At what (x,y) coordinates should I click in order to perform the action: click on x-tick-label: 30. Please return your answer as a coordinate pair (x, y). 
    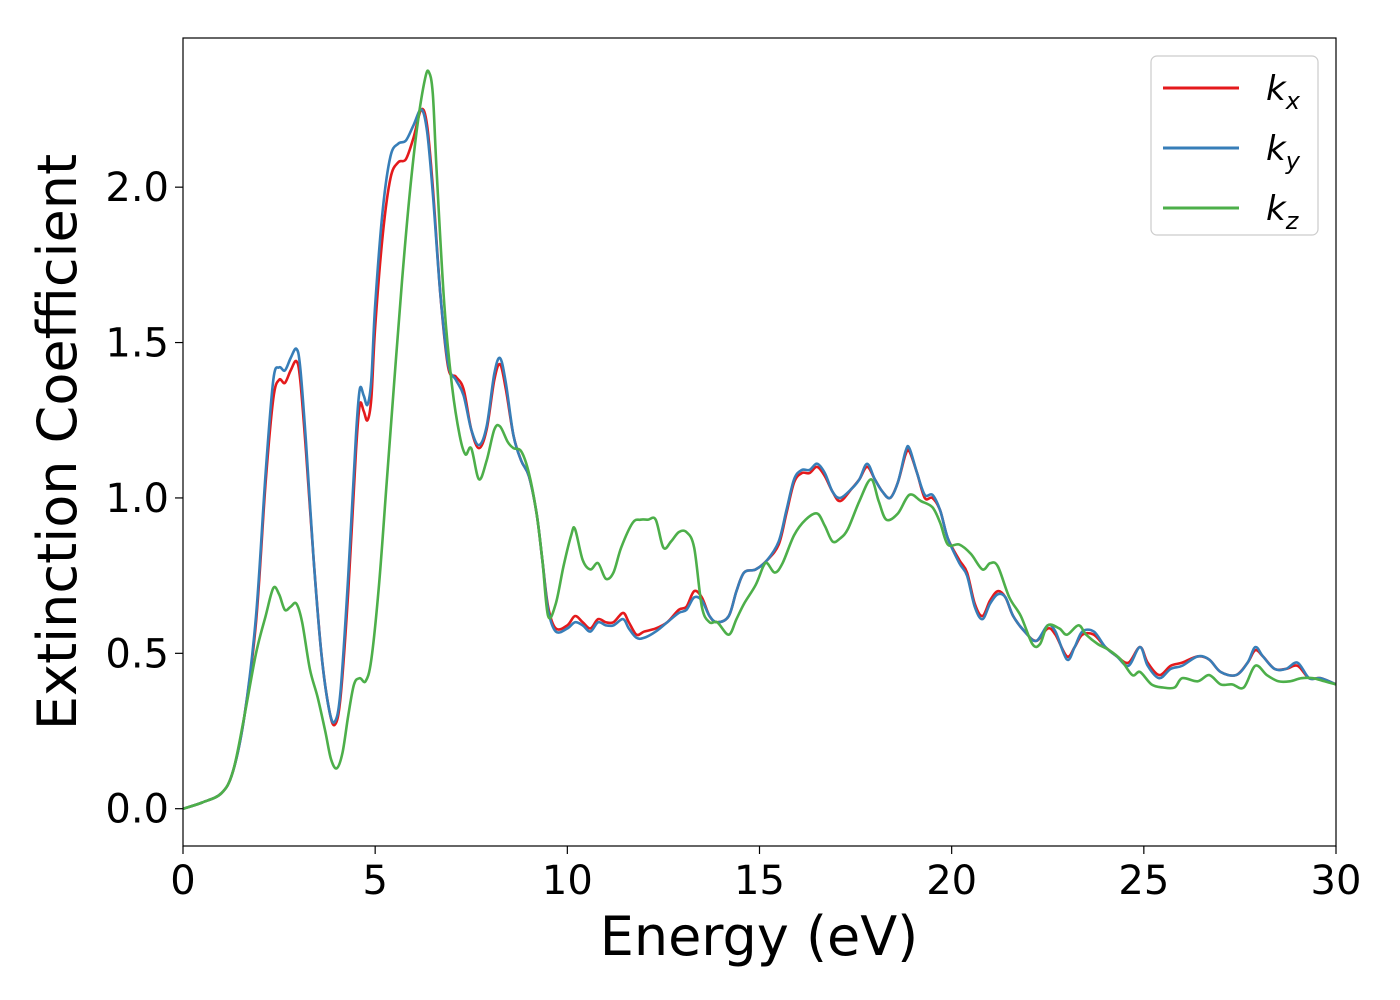
    Looking at the image, I should click on (1336, 881).